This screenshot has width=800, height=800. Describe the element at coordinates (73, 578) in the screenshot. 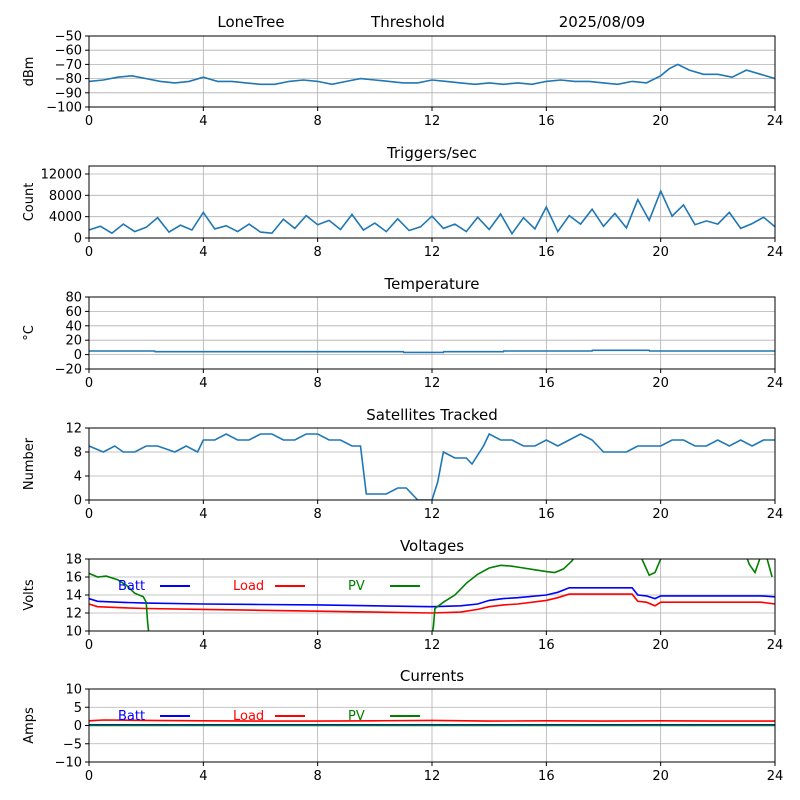

I see `y-tick-label: 16` at that location.